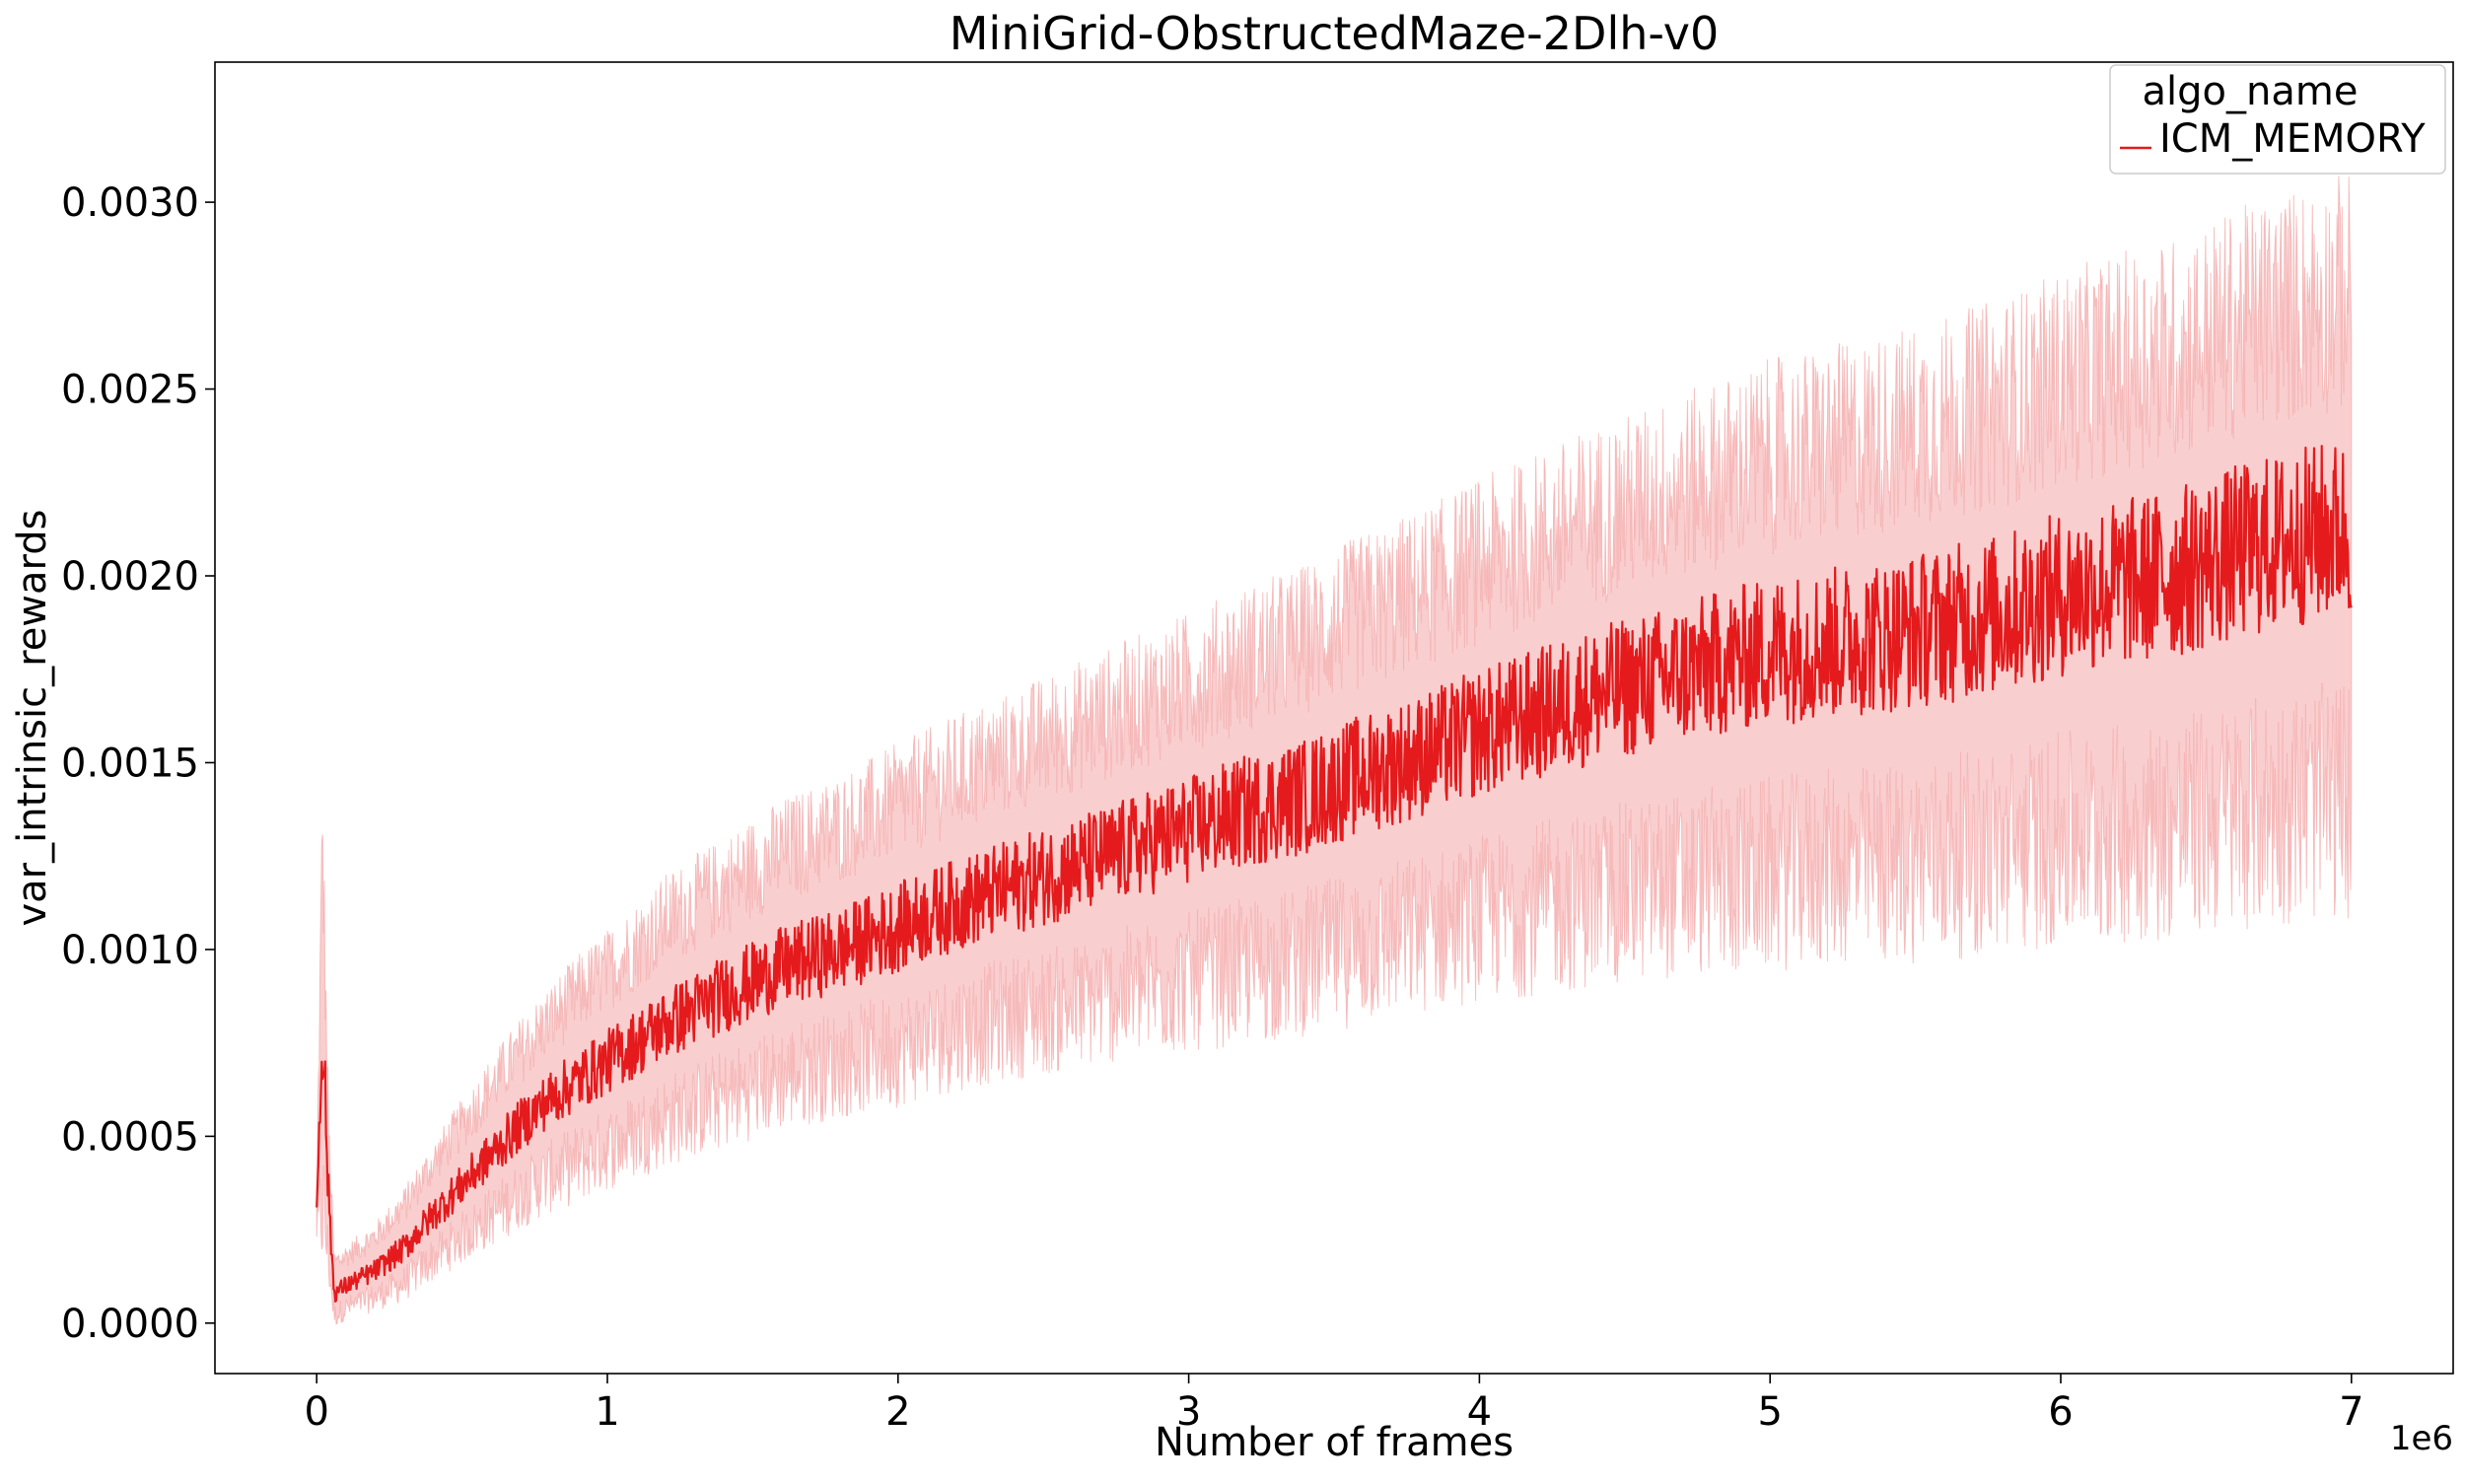 This screenshot has height=1484, width=2465. Describe the element at coordinates (130, 1137) in the screenshot. I see `y-tick-label: 0.0005` at that location.